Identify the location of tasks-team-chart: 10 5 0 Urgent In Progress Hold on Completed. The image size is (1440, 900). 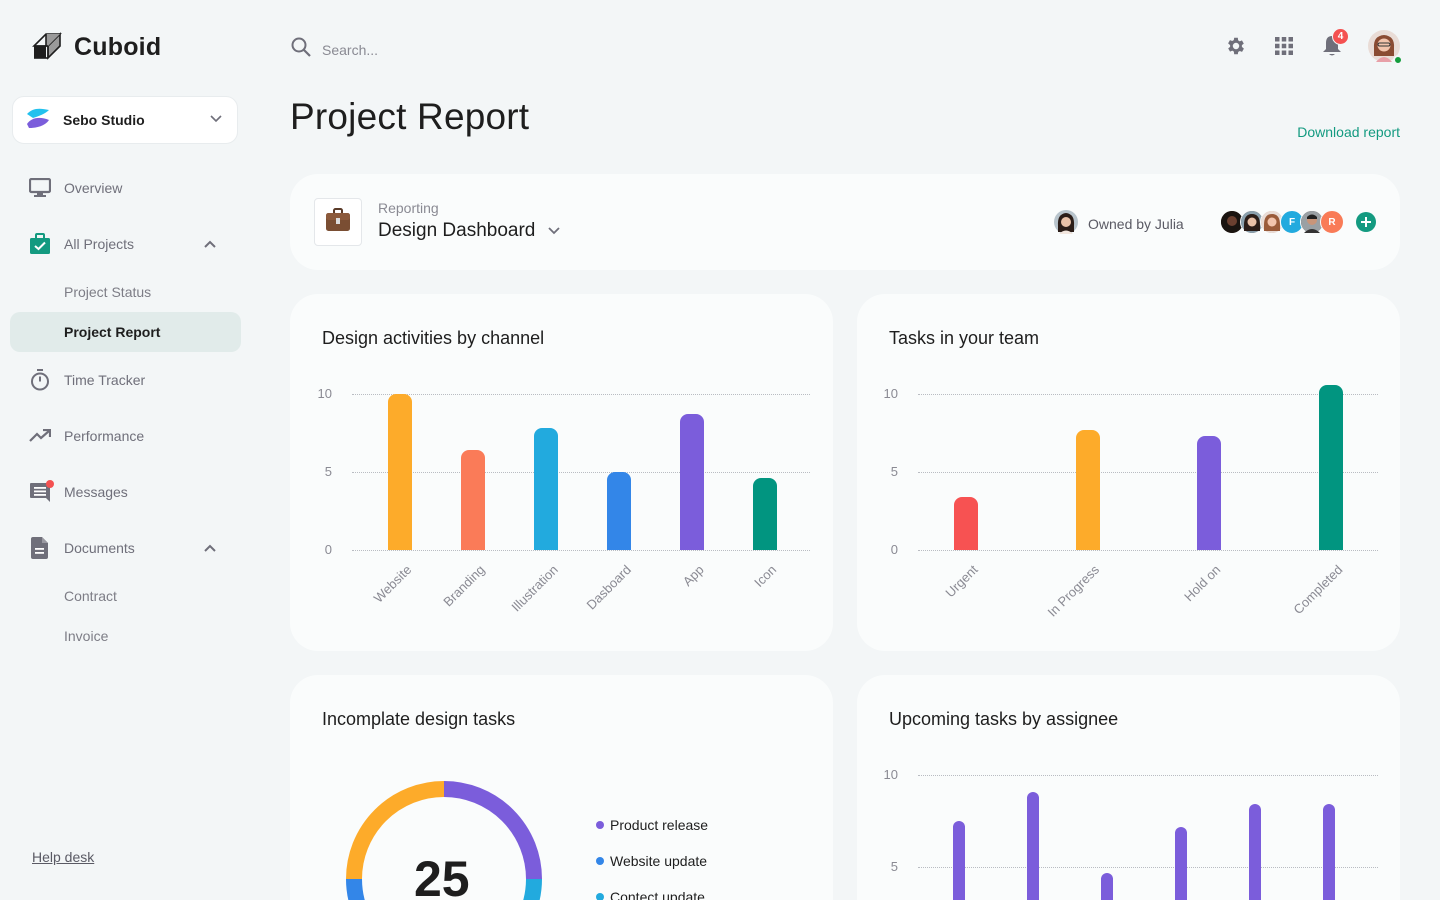
(1131, 502).